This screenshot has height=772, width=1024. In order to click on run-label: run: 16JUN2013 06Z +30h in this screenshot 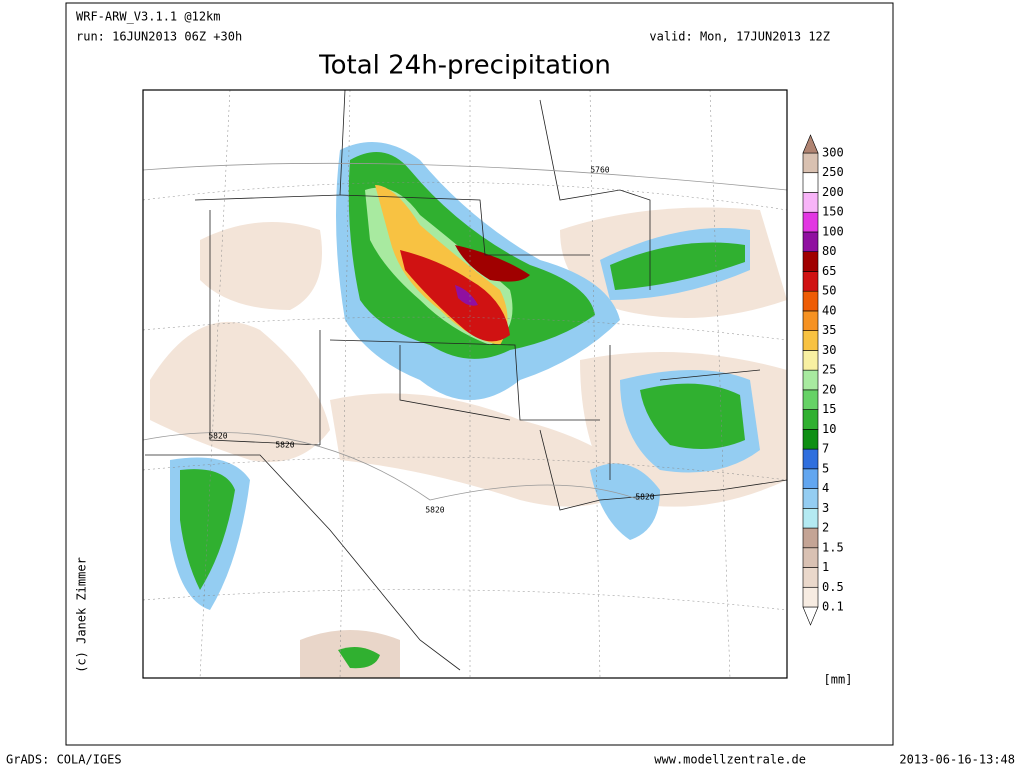, I will do `click(159, 37)`.